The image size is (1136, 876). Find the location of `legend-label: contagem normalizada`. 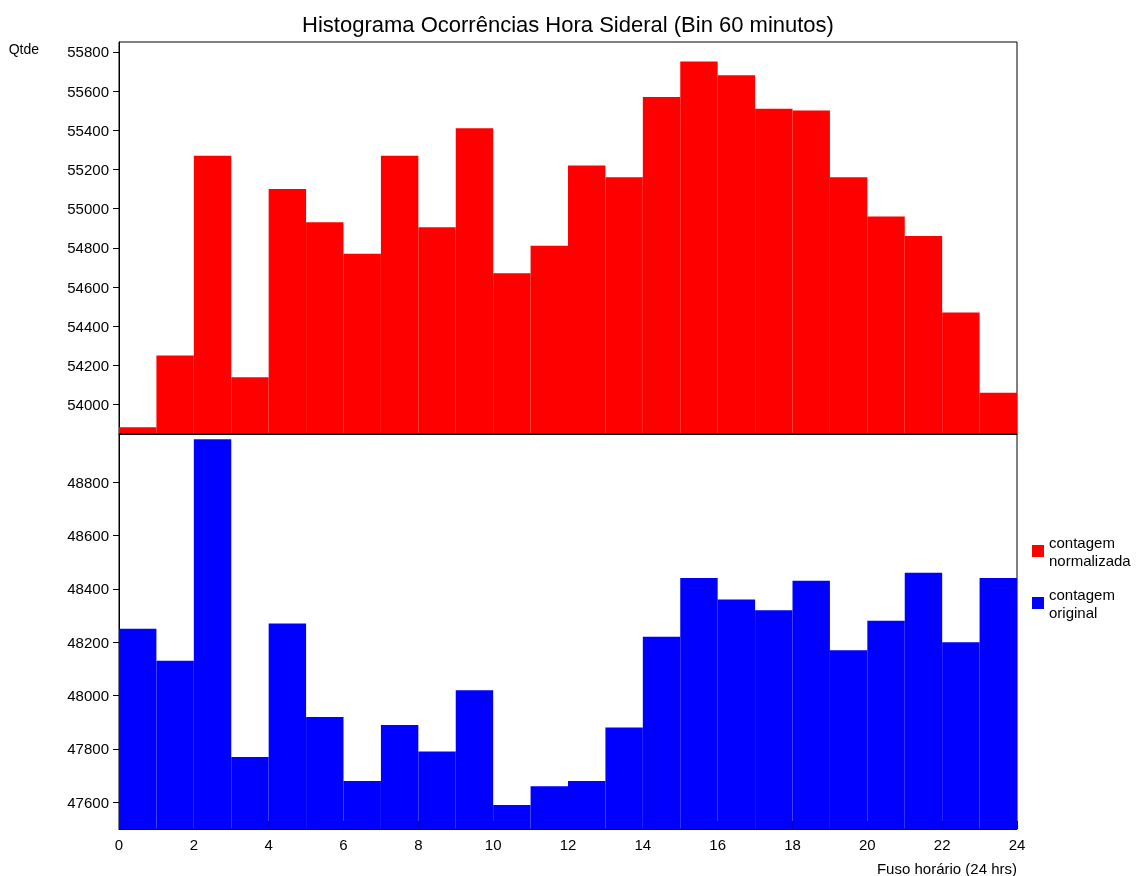

legend-label: contagem normalizada is located at coordinates (1090, 551).